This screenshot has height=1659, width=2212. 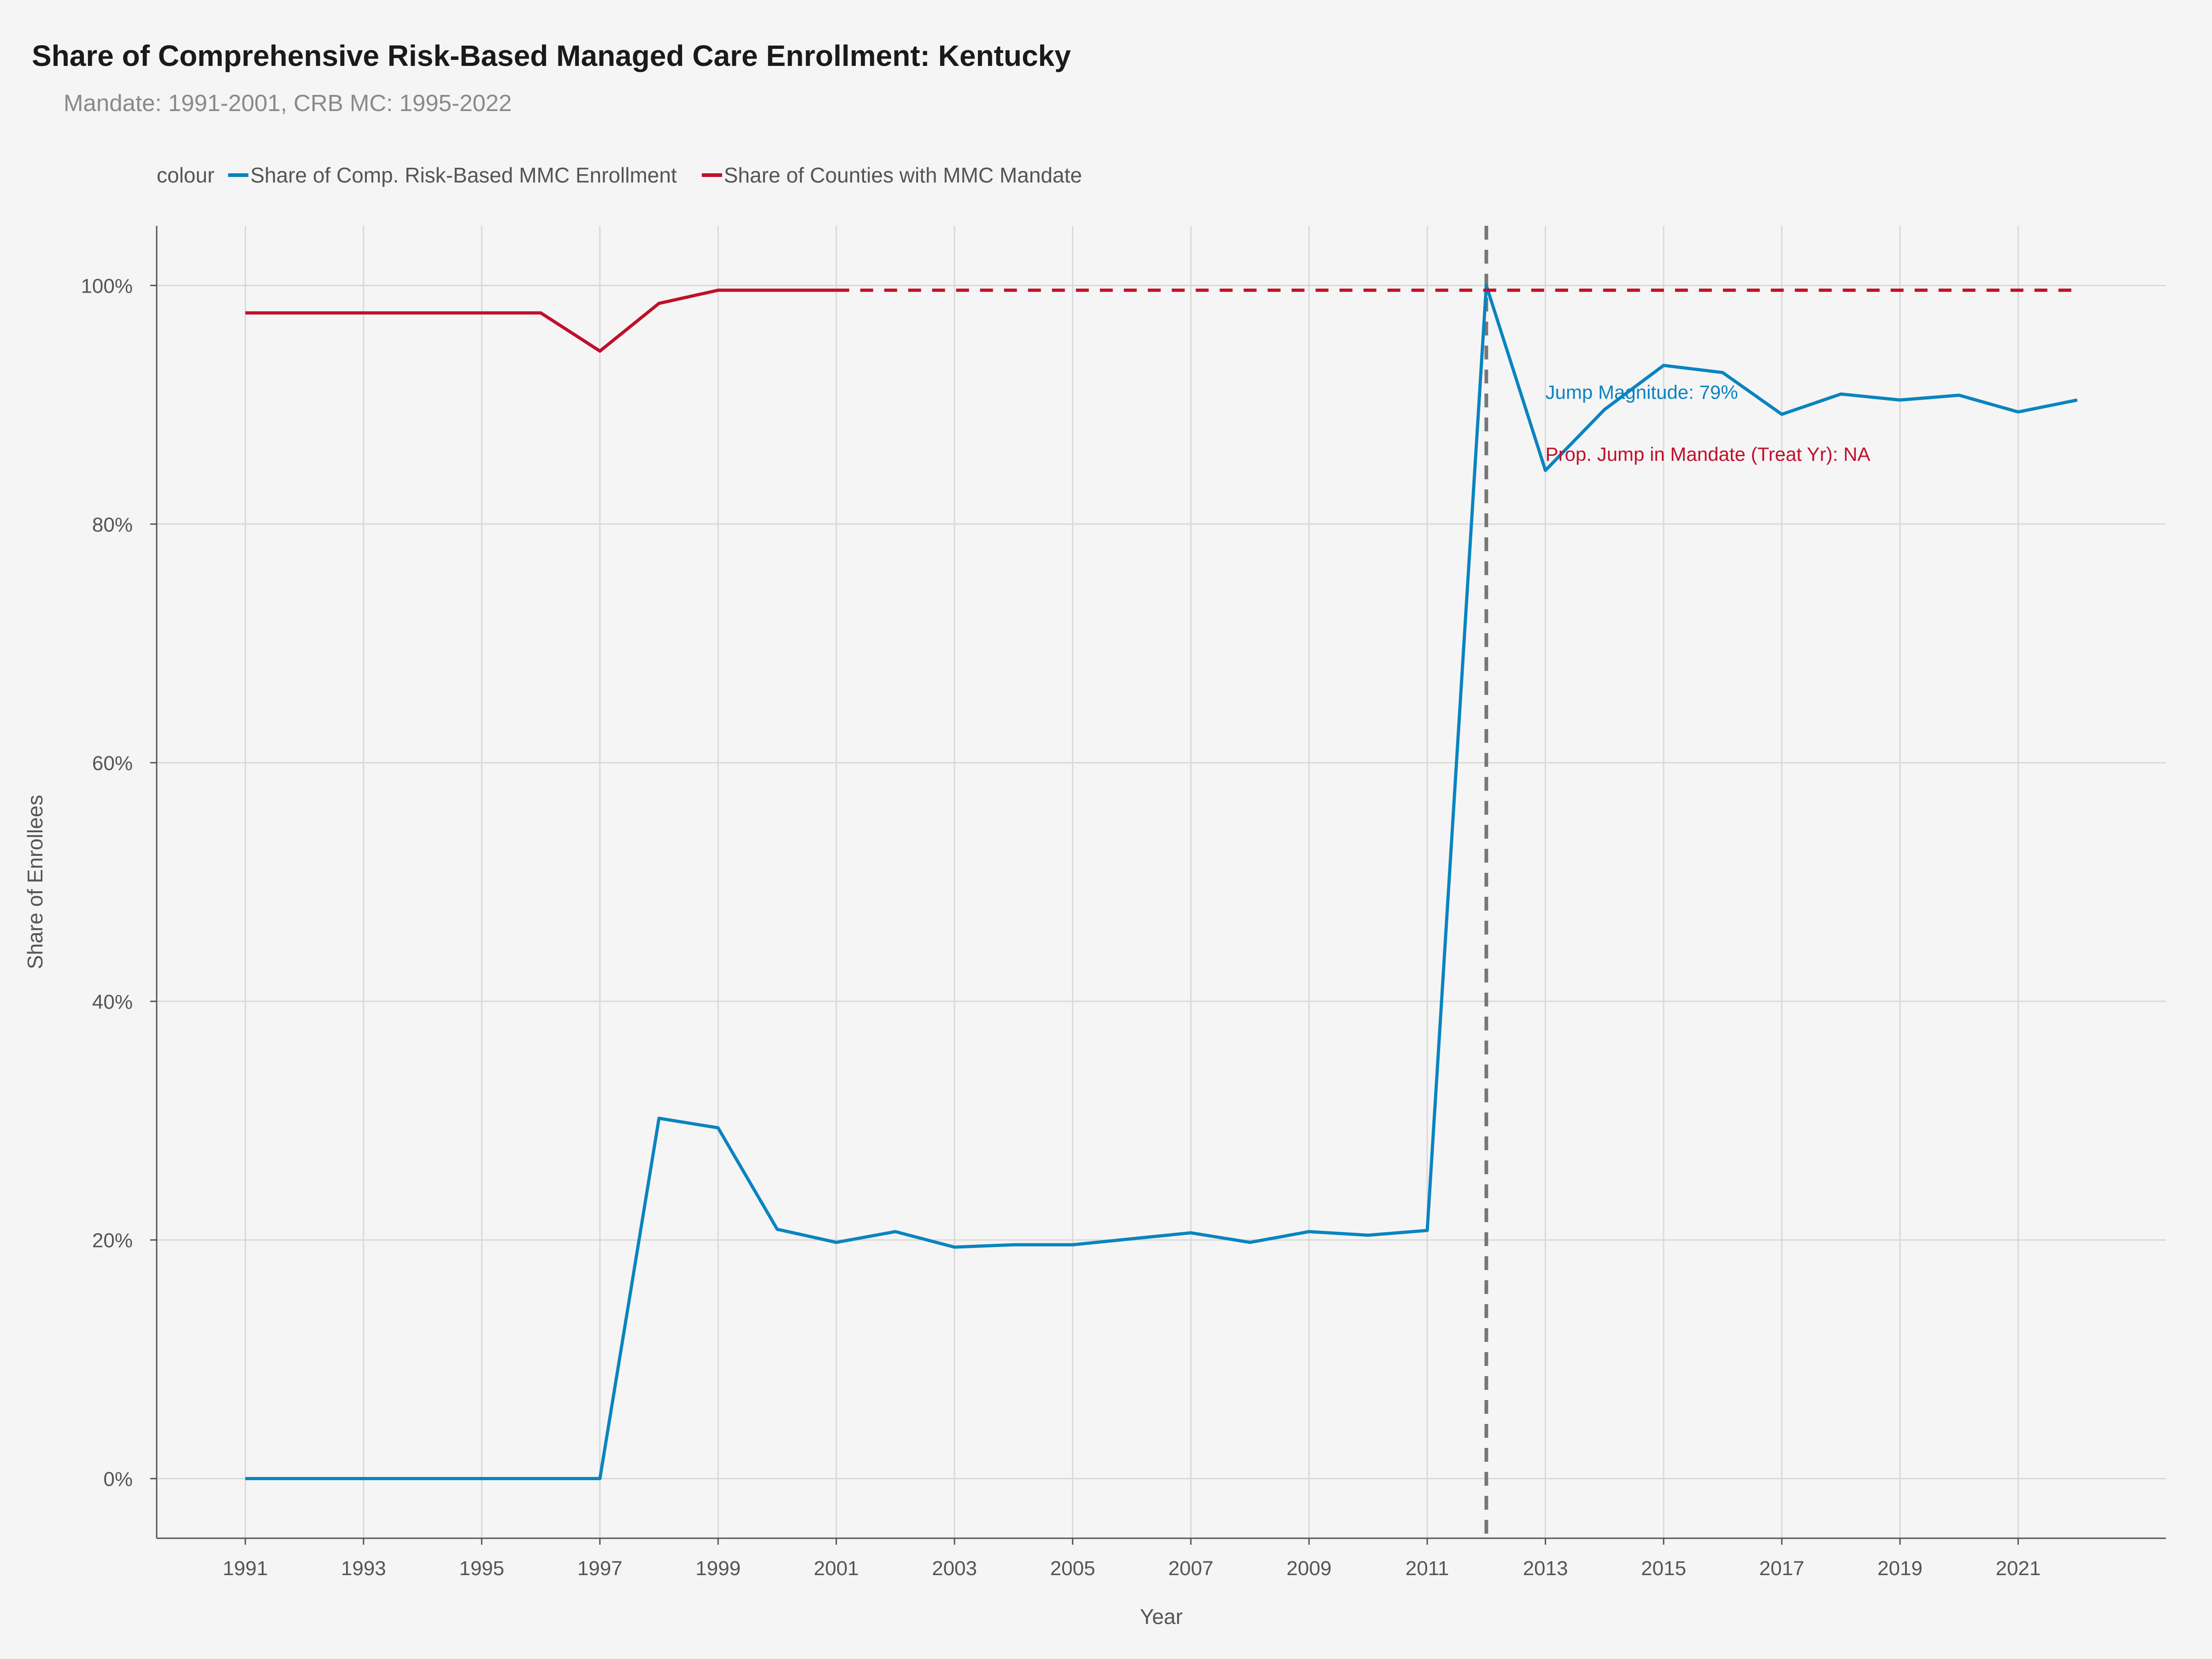 I want to click on x-tick-label: 2015, so click(x=1663, y=1568).